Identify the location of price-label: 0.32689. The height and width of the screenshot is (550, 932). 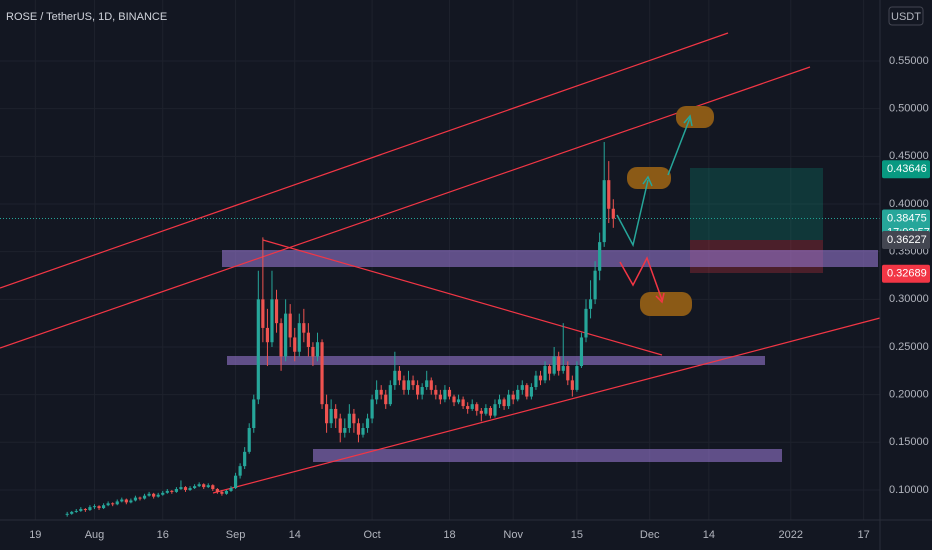
(907, 274).